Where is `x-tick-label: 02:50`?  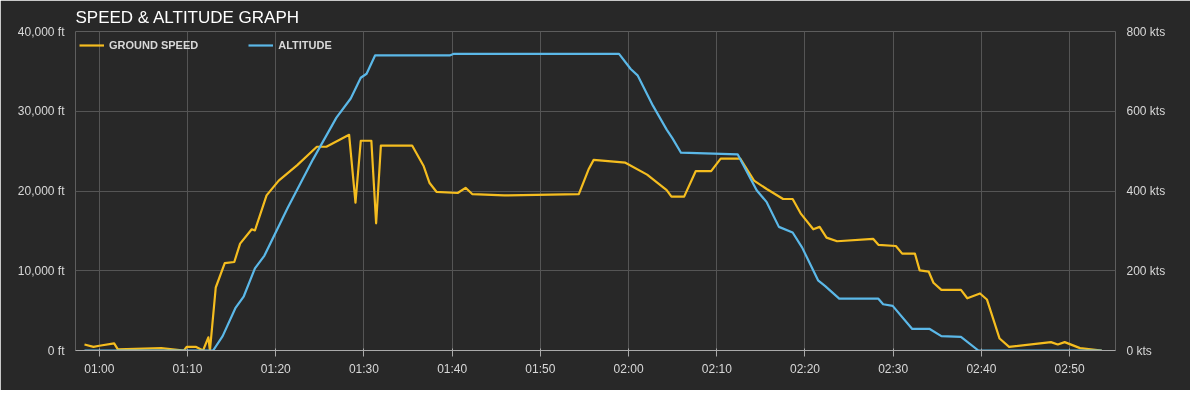
x-tick-label: 02:50 is located at coordinates (1069, 368).